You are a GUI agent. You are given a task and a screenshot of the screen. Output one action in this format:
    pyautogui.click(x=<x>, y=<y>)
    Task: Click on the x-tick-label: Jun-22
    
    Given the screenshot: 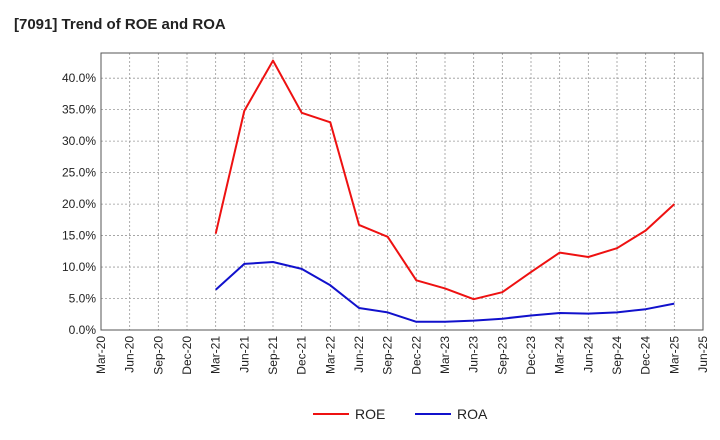 What is the action you would take?
    pyautogui.click(x=359, y=354)
    